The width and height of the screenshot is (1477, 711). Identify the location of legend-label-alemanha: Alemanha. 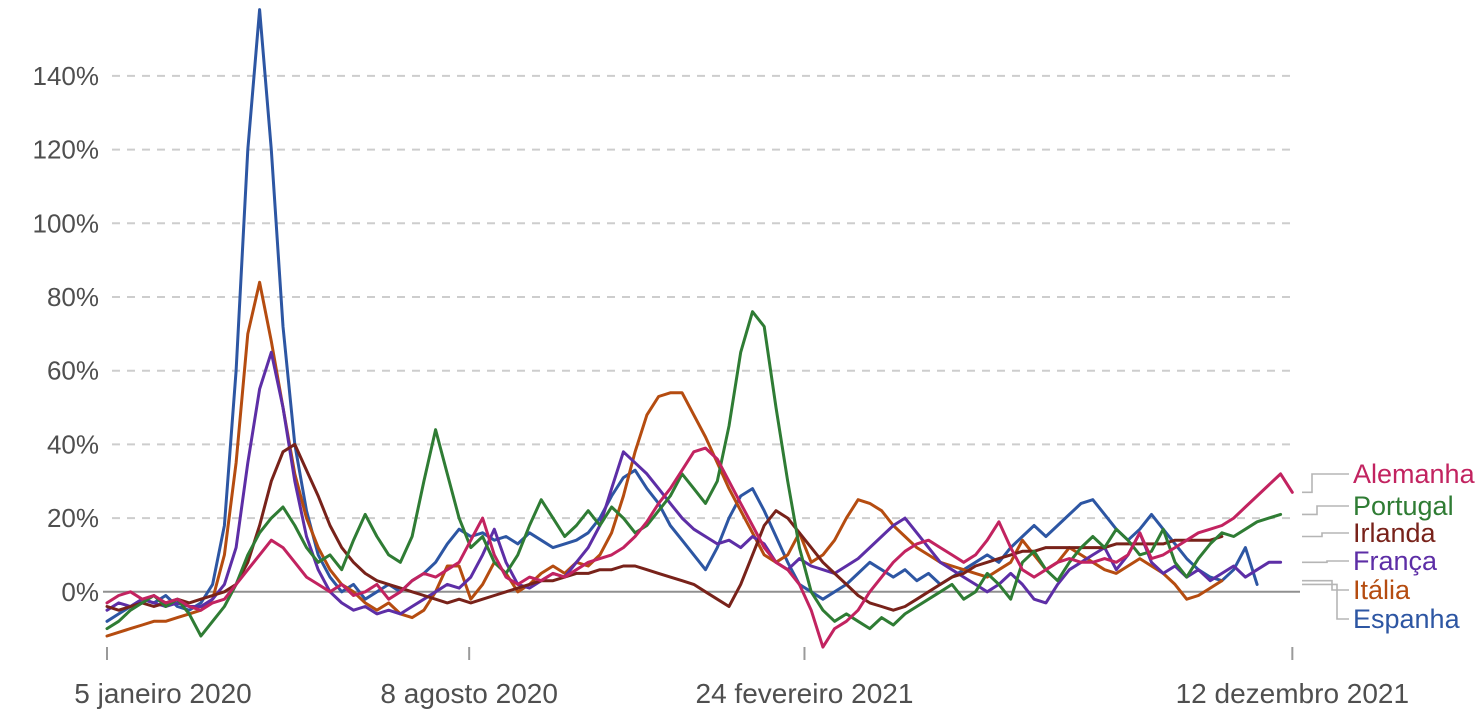
(1414, 474).